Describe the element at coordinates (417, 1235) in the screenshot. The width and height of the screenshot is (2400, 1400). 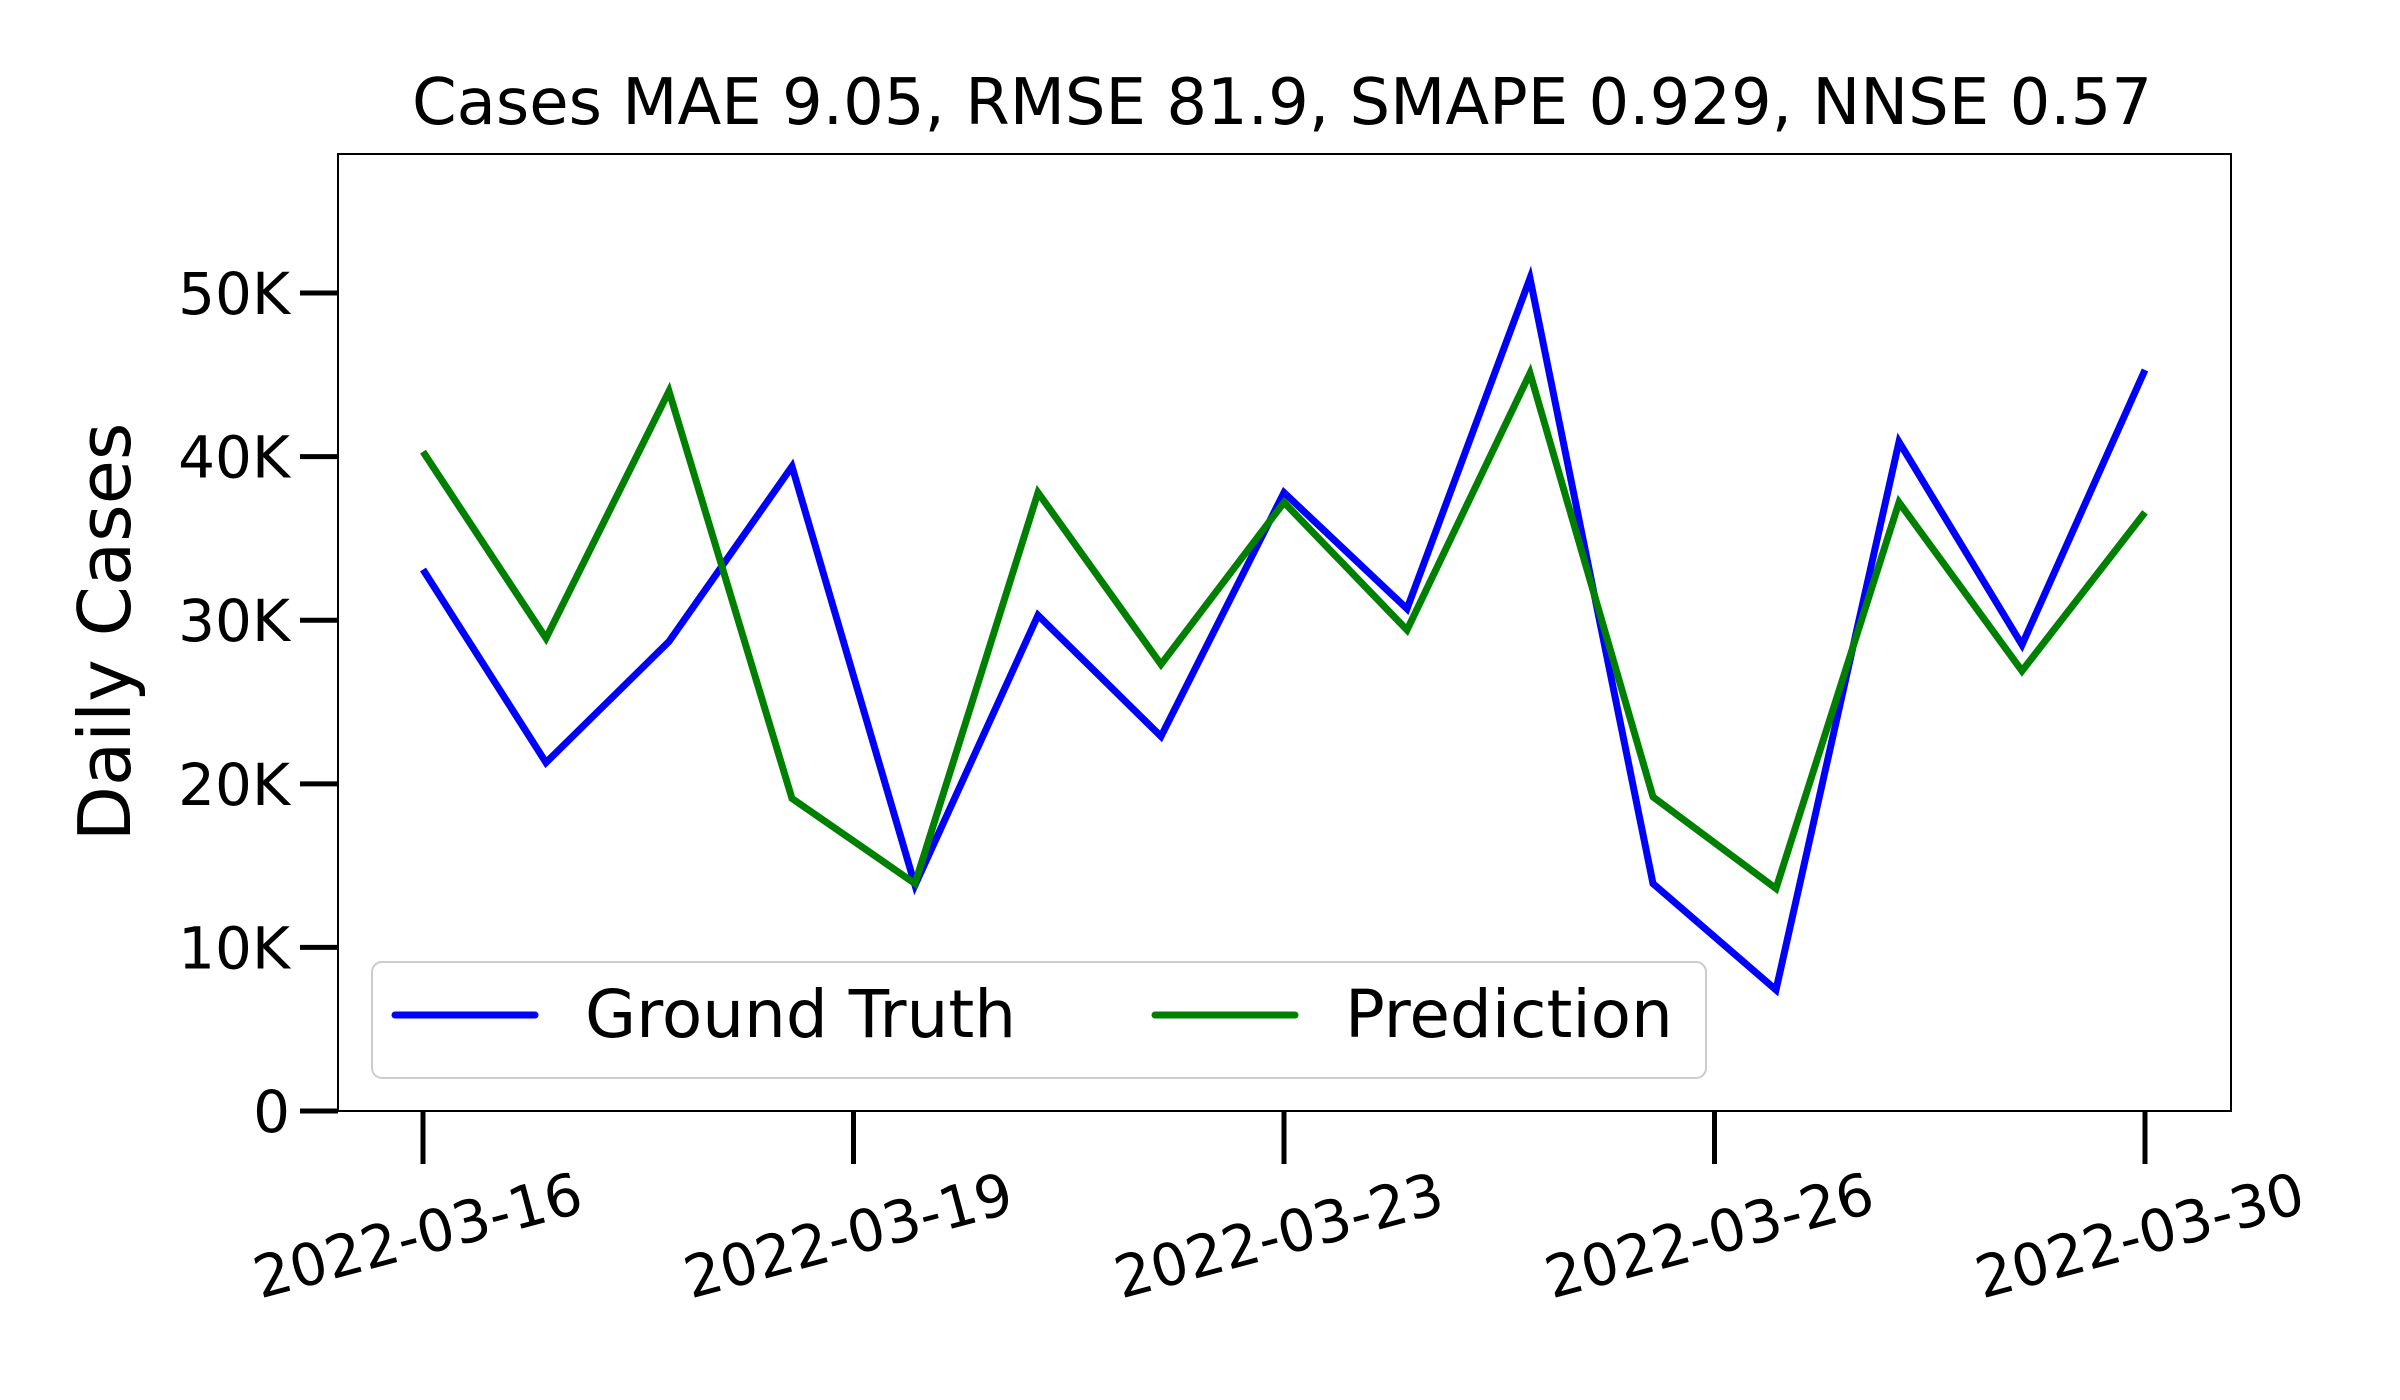
I see `x-tick-label: 2022-03-16` at that location.